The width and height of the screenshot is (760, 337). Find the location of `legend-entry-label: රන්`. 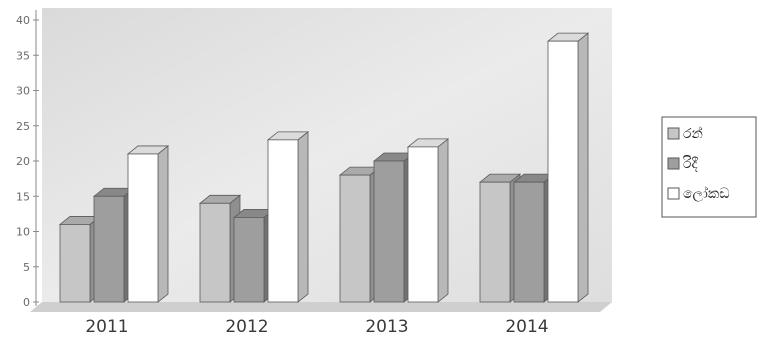

legend-entry-label: රන් is located at coordinates (693, 134).